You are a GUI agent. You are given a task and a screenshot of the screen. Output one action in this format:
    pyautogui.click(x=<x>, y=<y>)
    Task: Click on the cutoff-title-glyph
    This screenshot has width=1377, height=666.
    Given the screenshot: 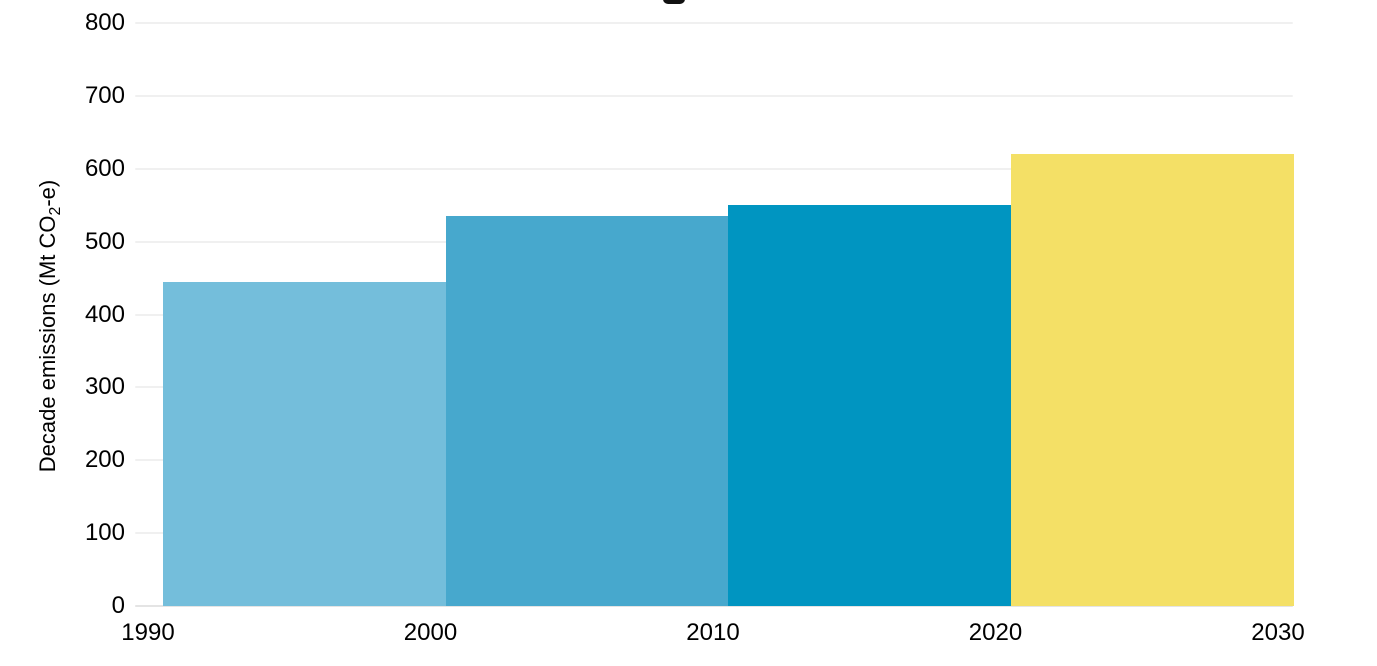 What is the action you would take?
    pyautogui.click(x=674, y=2)
    